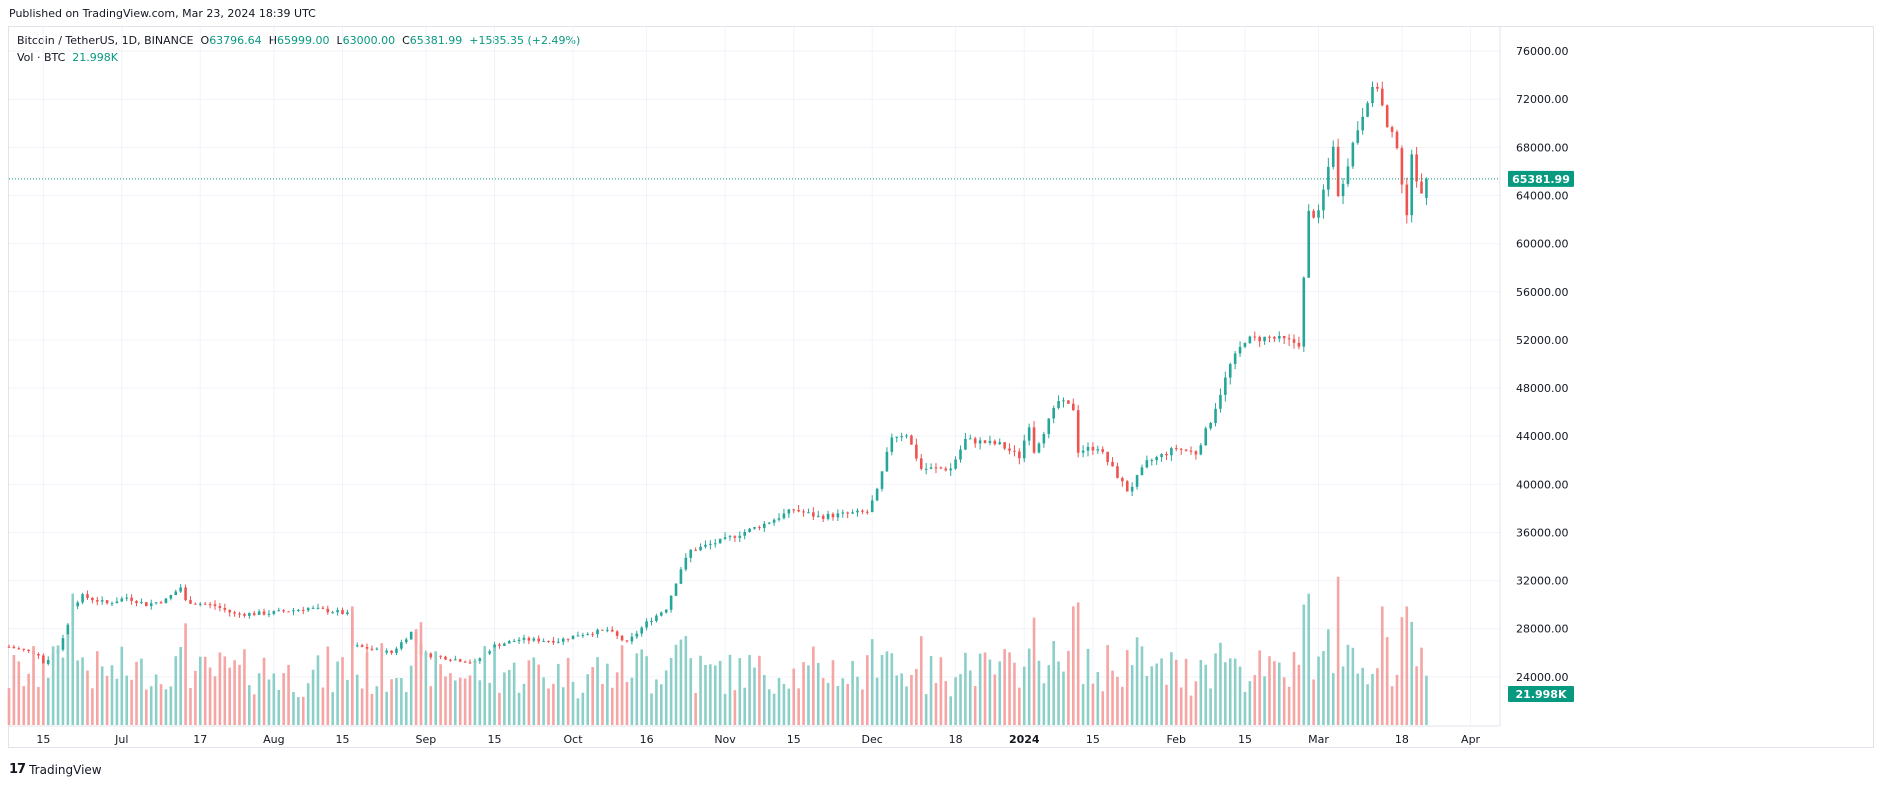 The height and width of the screenshot is (788, 1883). I want to click on volume-label: Vol · BTC, so click(41, 57).